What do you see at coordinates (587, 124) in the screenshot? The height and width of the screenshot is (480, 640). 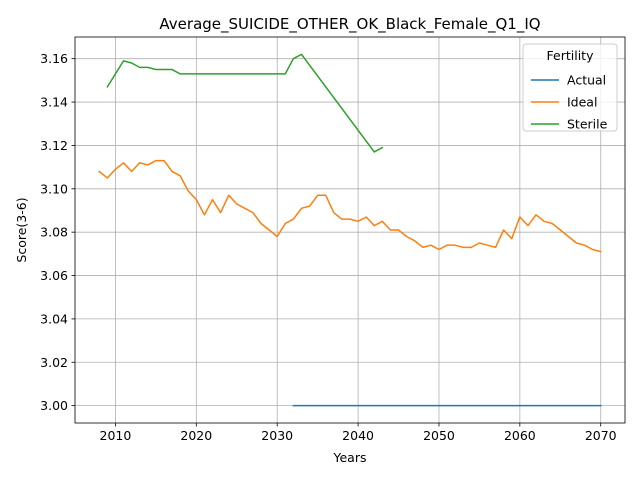 I see `legend-label-sterile: Sterile` at bounding box center [587, 124].